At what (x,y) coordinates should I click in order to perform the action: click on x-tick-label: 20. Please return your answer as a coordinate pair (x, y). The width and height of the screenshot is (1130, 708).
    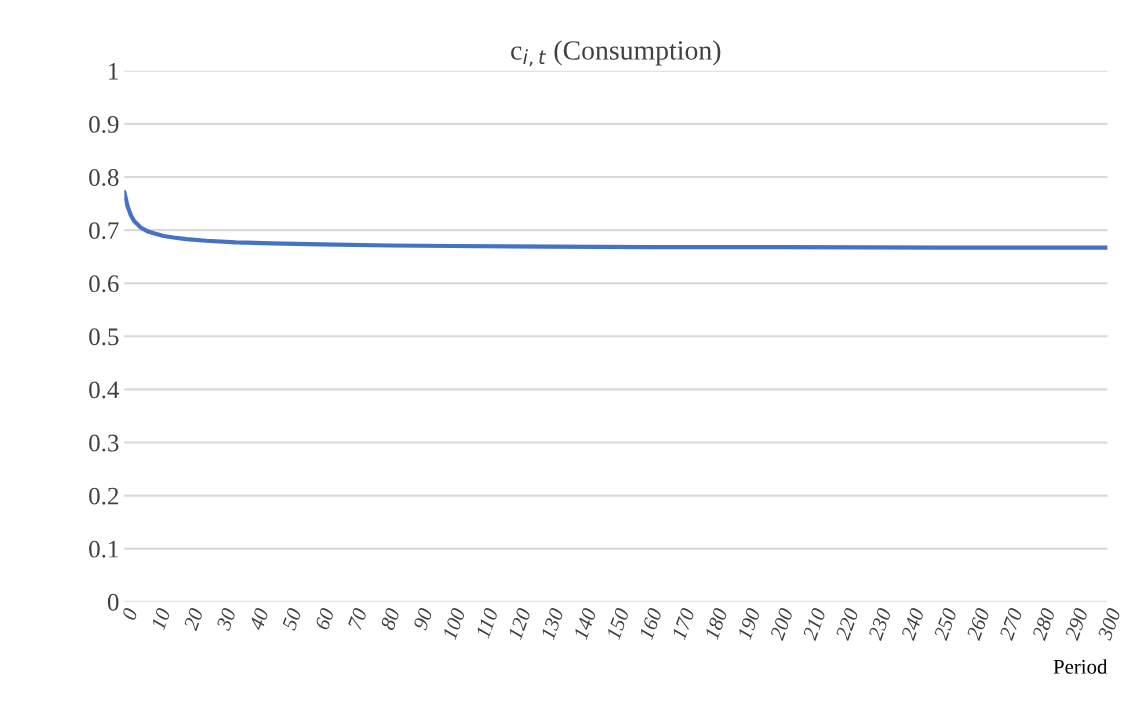
    Looking at the image, I should click on (193, 619).